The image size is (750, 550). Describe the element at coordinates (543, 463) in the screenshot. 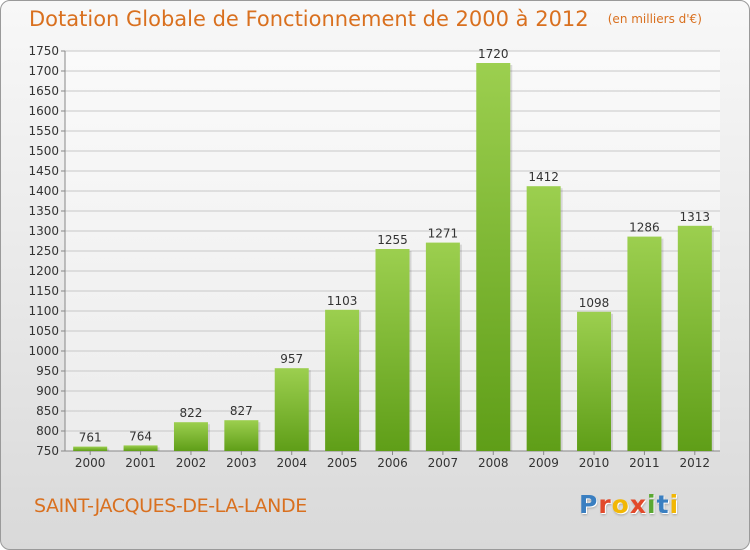

I see `x-tick-label-2009: 2009` at that location.